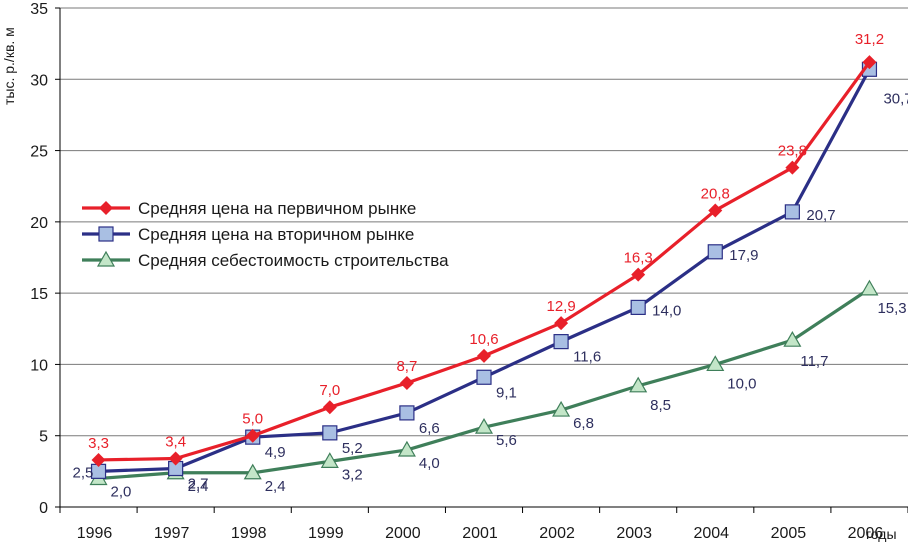 The width and height of the screenshot is (908, 543). Describe the element at coordinates (638, 258) in the screenshot. I see `data-label: 16,3` at that location.